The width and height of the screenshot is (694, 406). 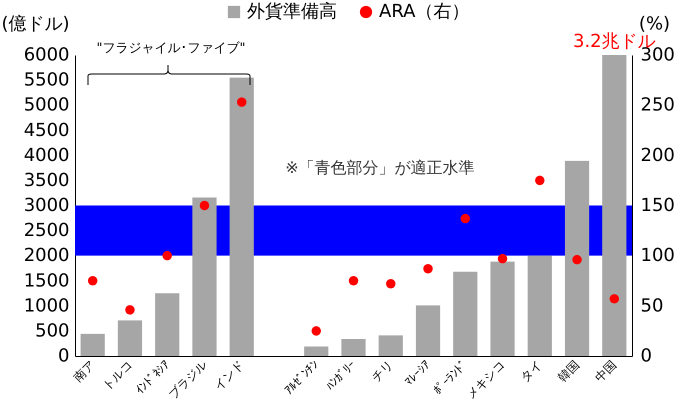 What do you see at coordinates (171, 48) in the screenshot?
I see `annotation: "フラジャイル･ファイブ"` at bounding box center [171, 48].